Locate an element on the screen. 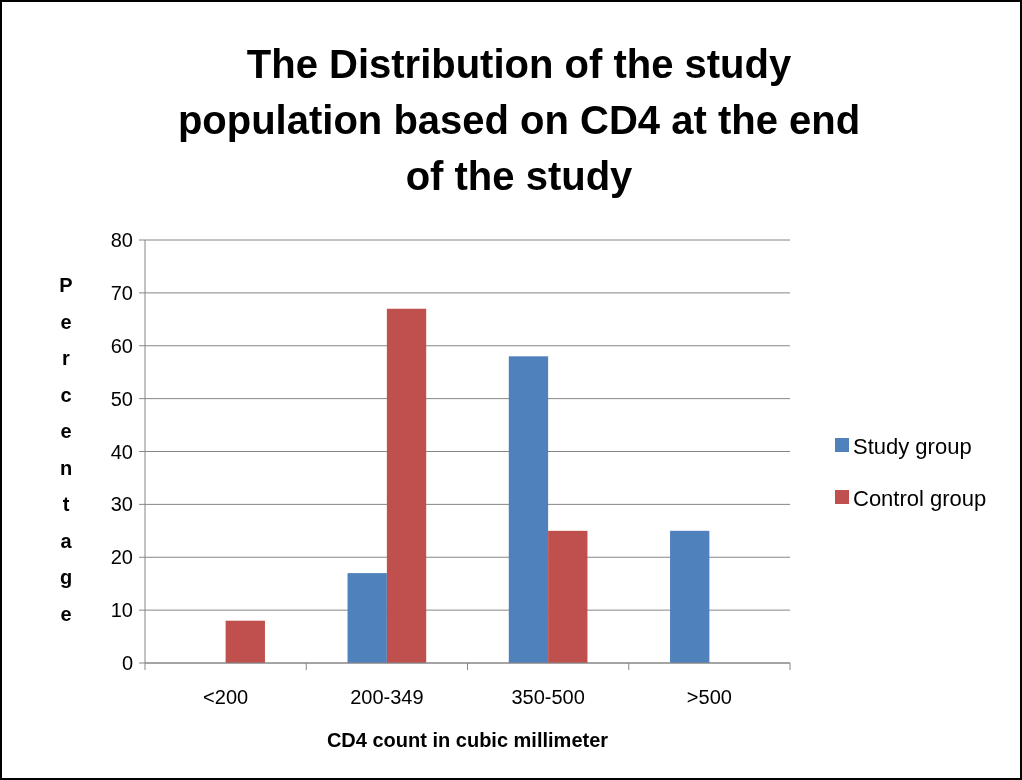 Image resolution: width=1022 pixels, height=780 pixels. y-tick-label: 20 is located at coordinates (121, 557).